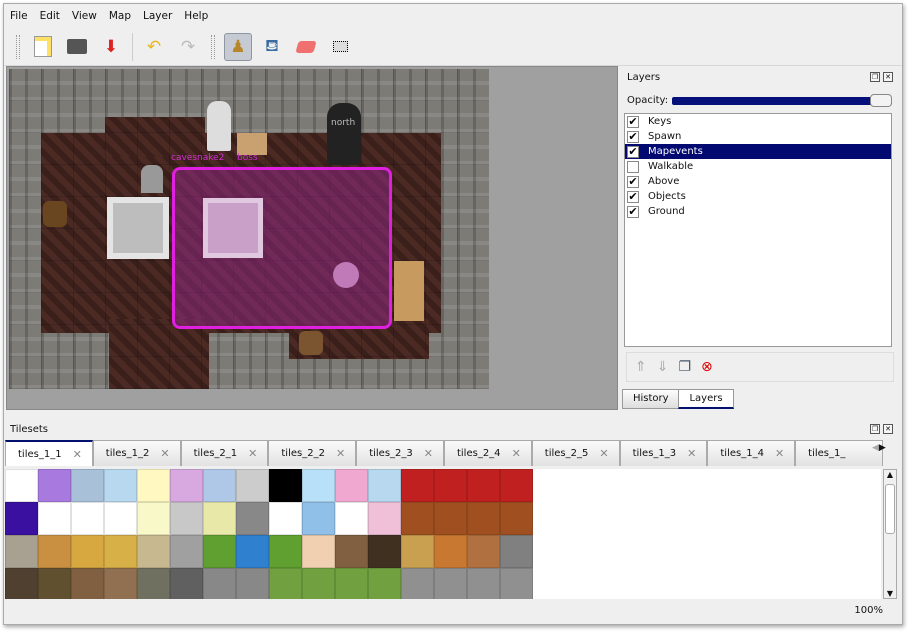  What do you see at coordinates (890, 593) in the screenshot?
I see `scroll-down-icon: ▼` at bounding box center [890, 593].